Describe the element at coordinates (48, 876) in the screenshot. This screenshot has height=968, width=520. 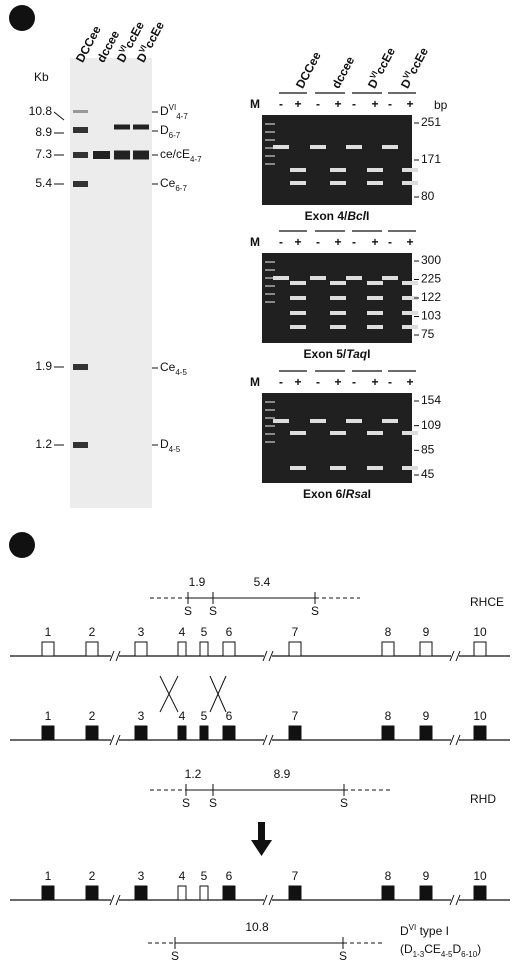
I see `exon-number: 1` at that location.